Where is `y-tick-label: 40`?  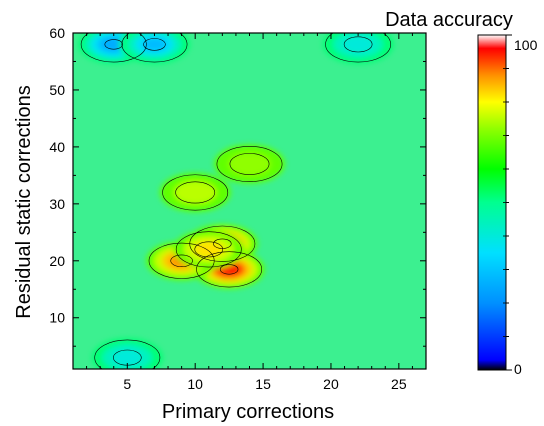 y-tick-label: 40 is located at coordinates (57, 147).